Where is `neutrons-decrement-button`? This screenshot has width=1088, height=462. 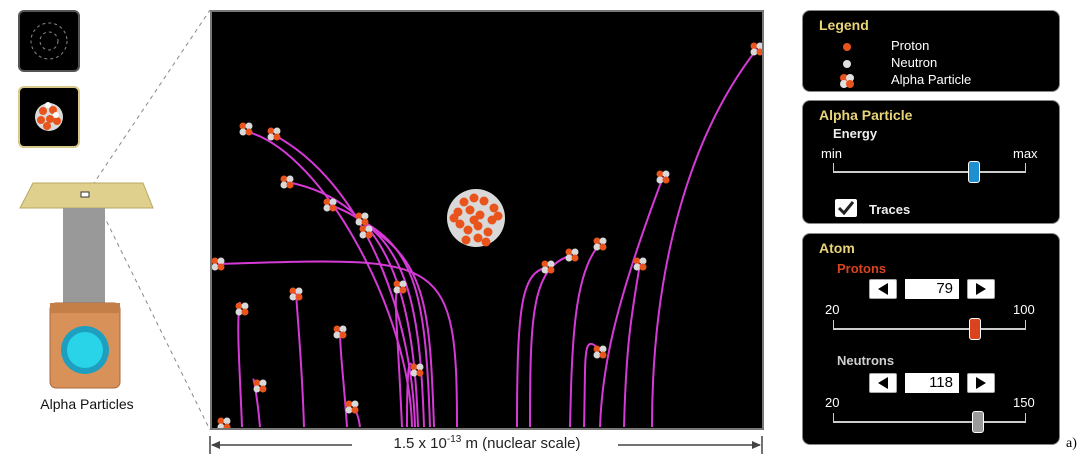
neutrons-decrement-button is located at coordinates (883, 383).